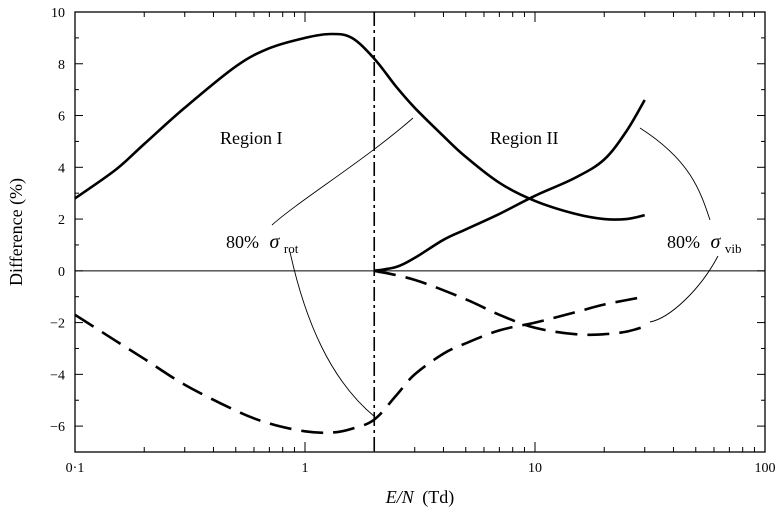  What do you see at coordinates (275, 242) in the screenshot?
I see `rot-sigma: σ` at bounding box center [275, 242].